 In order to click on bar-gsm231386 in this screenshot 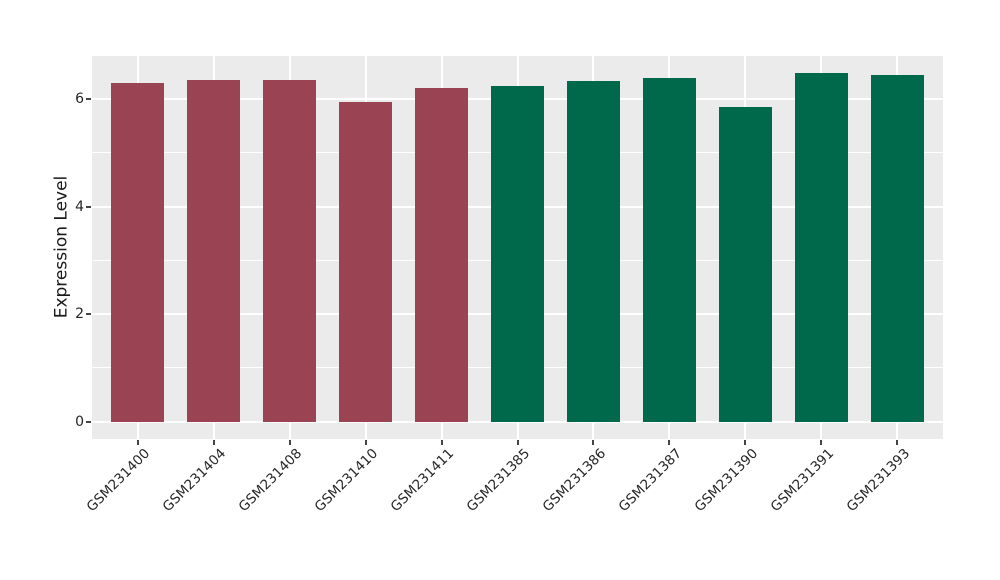, I will do `click(593, 251)`.